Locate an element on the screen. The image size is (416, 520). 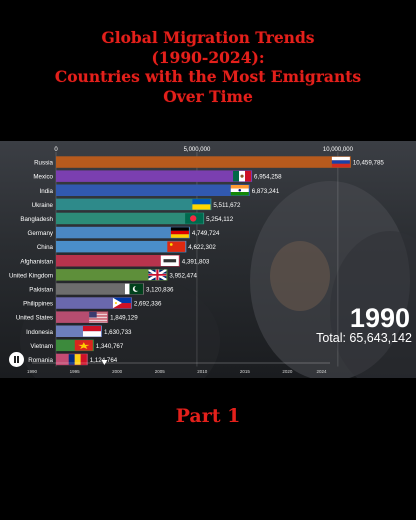
bar-afghanistan is located at coordinates (118, 261).